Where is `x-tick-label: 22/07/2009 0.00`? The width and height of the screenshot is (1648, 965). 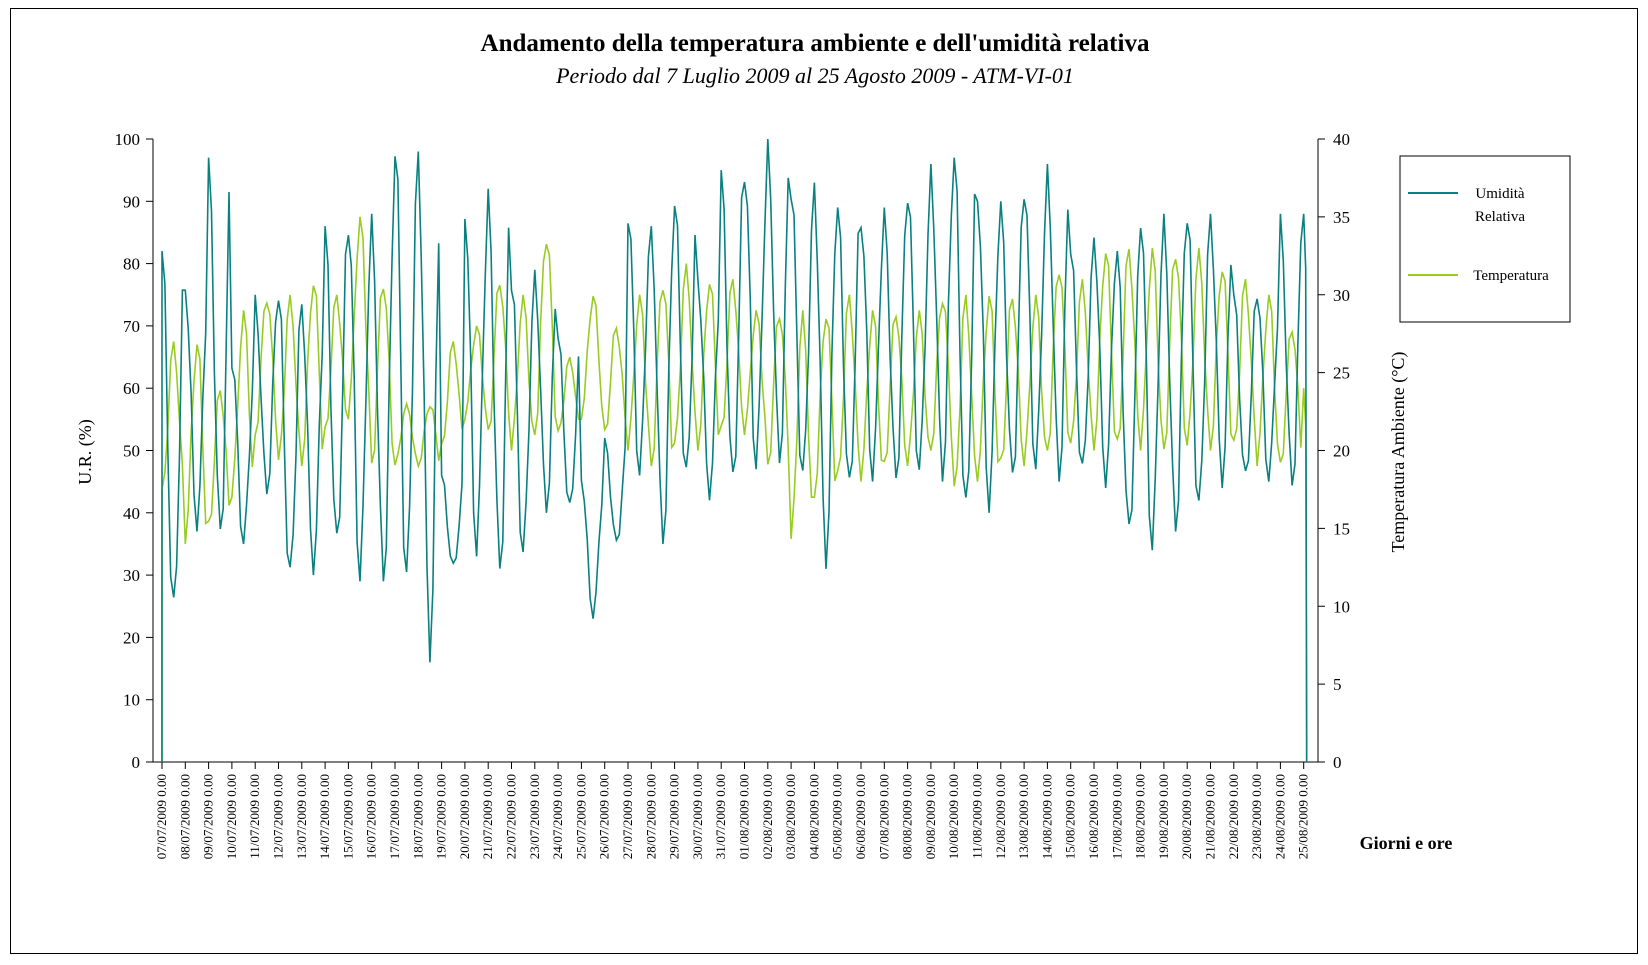 x-tick-label: 22/07/2009 0.00 is located at coordinates (511, 816).